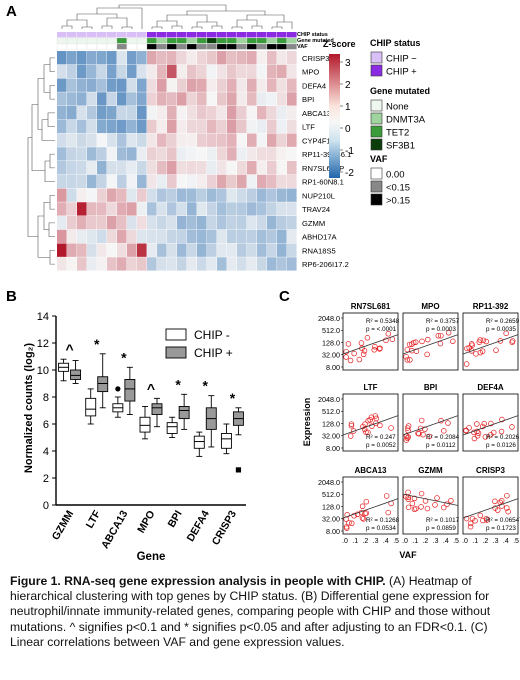  Describe the element at coordinates (393, 64) in the screenshot. I see `legend-chip: CHIP − CHIP +` at that location.